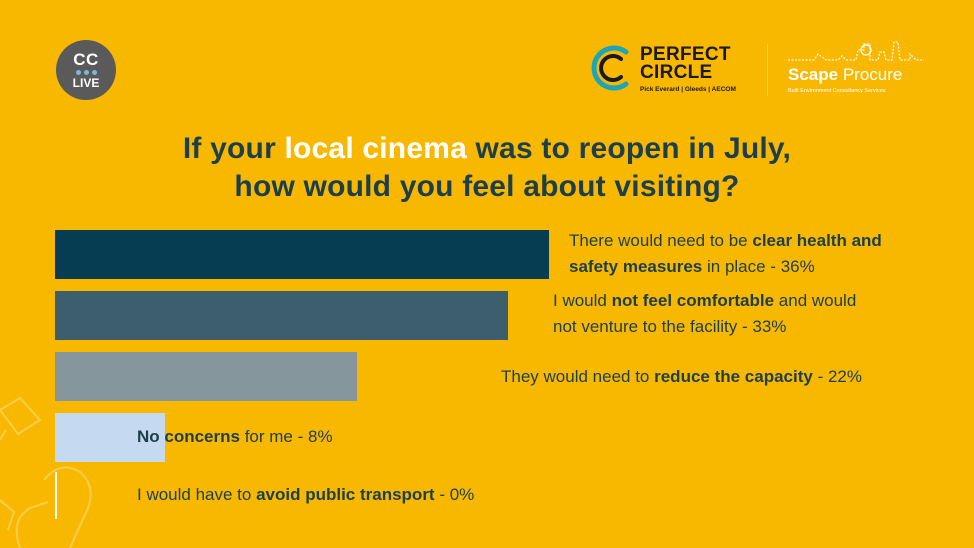 This screenshot has height=548, width=974. What do you see at coordinates (56, 495) in the screenshot?
I see `bar-avoid-public-transport` at bounding box center [56, 495].